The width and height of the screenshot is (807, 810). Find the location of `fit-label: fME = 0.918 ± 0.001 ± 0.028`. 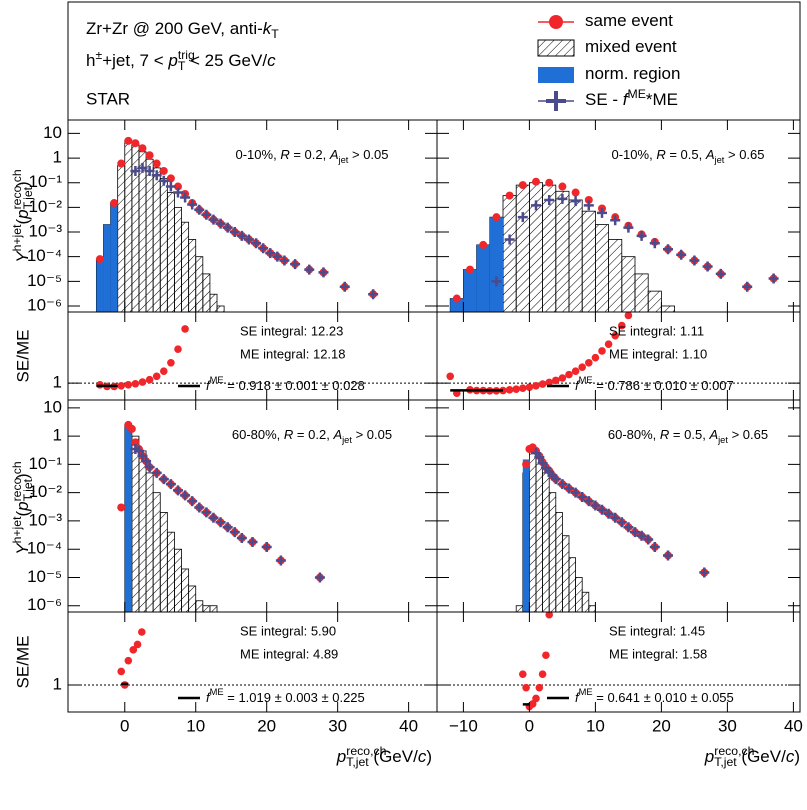

fit-label: fME = 0.918 ± 0.001 ± 0.028 is located at coordinates (285, 384).